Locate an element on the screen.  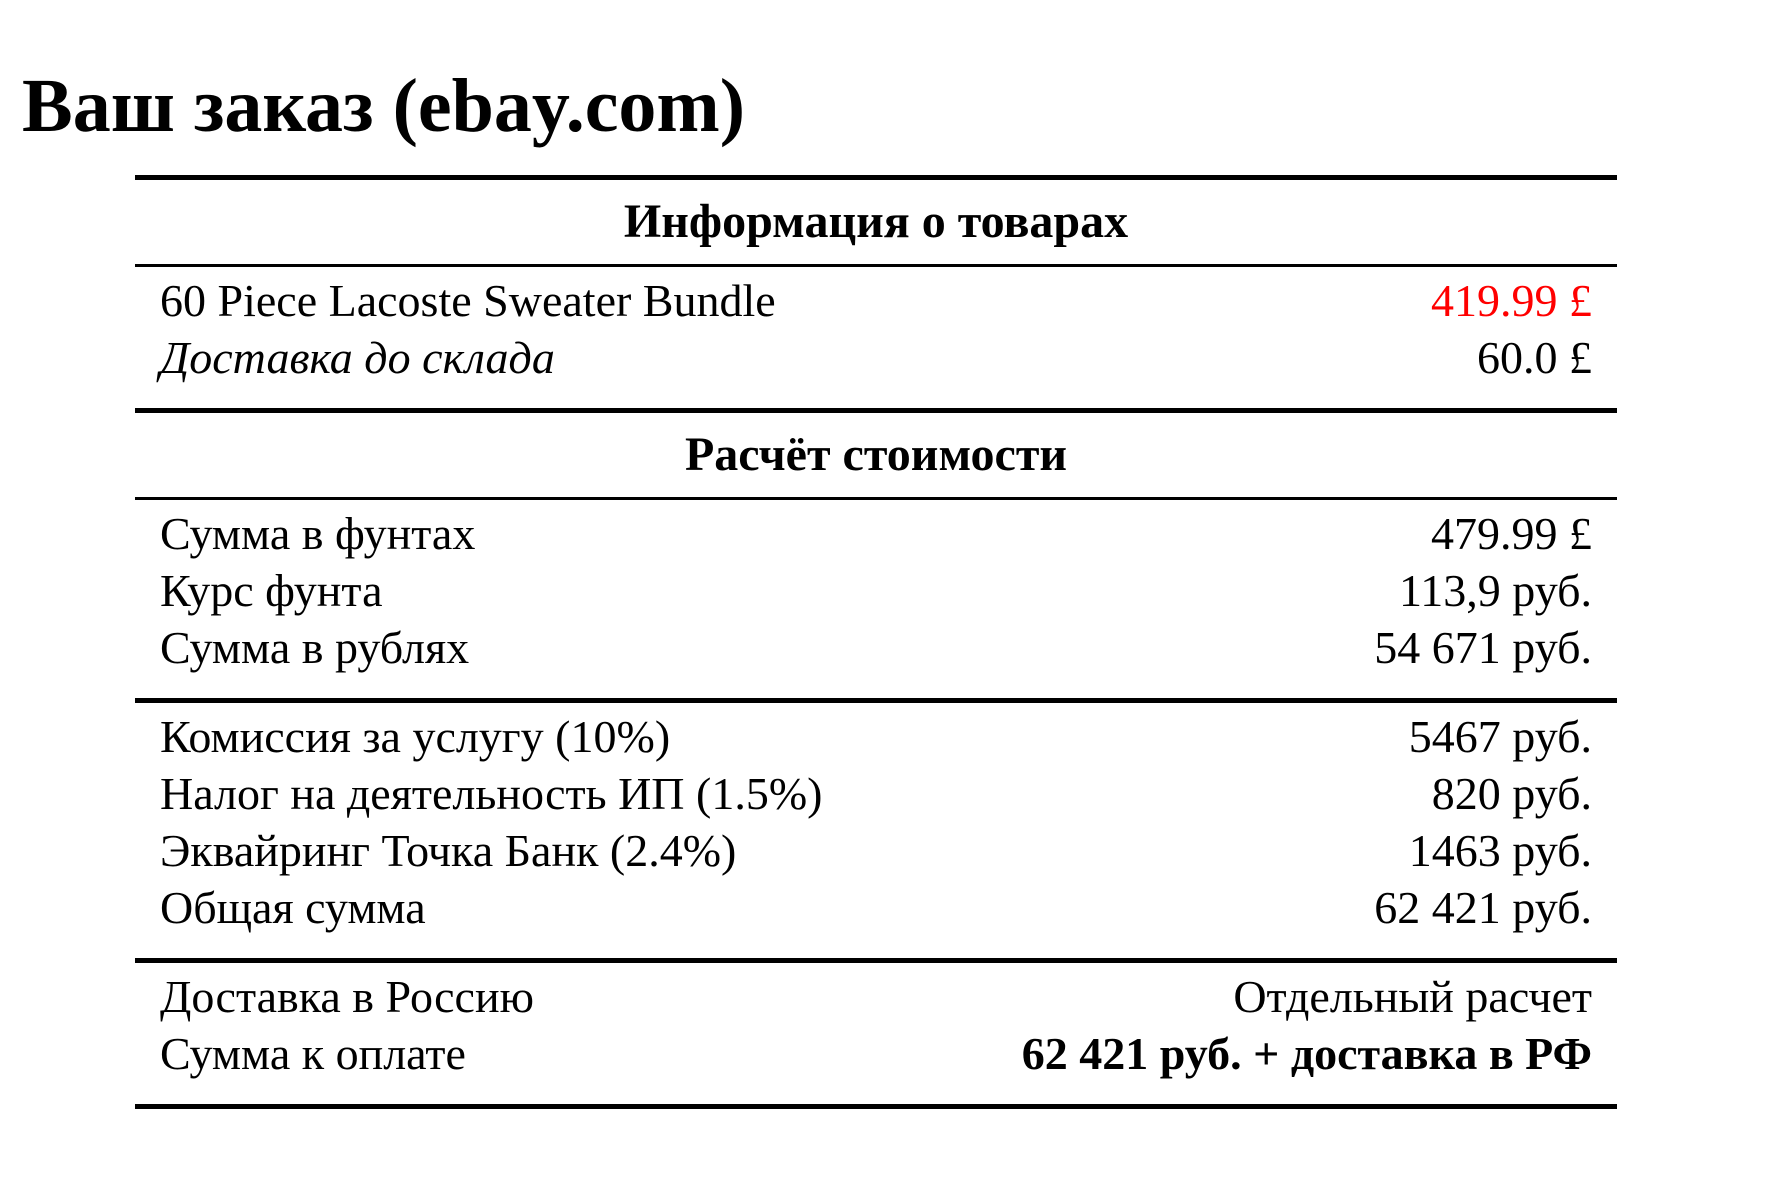
section-header-products: Информация о товарах is located at coordinates (876, 223).